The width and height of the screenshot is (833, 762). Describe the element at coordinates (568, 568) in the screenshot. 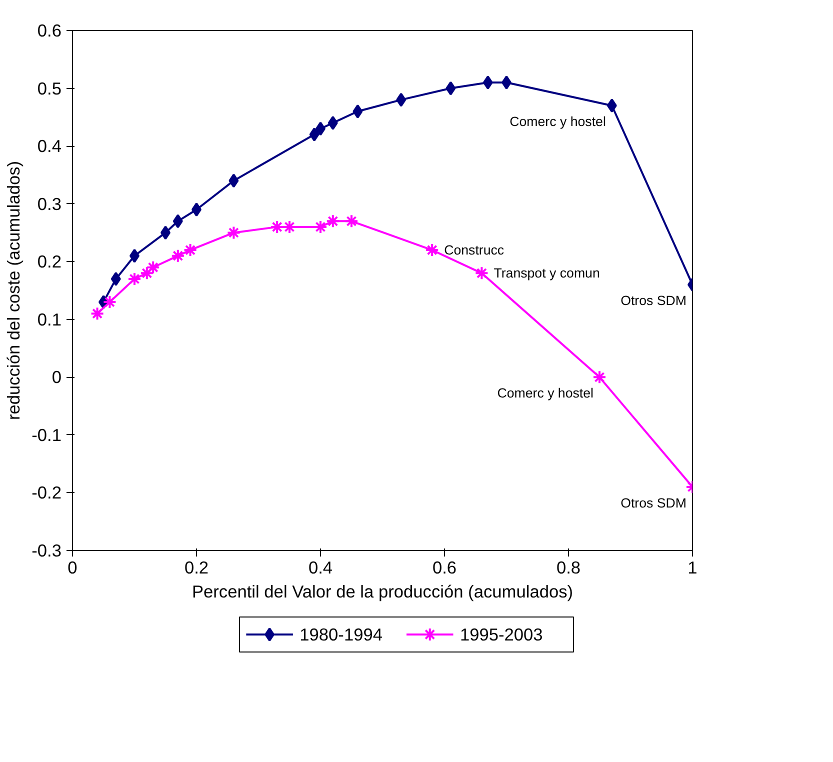

I see `x-tick-label: 0.8` at that location.